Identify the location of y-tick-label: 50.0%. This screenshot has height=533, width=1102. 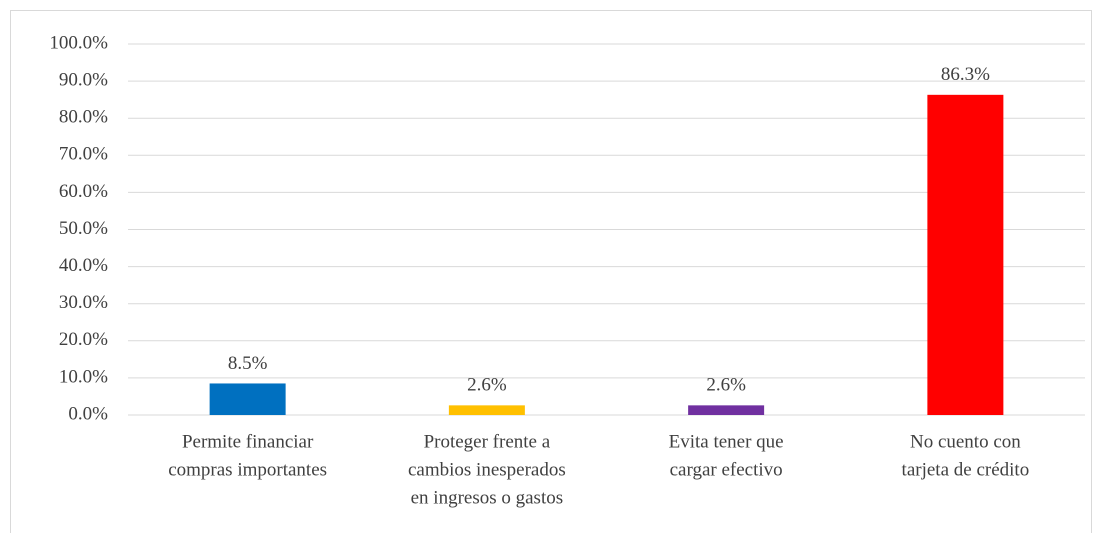
(83, 228).